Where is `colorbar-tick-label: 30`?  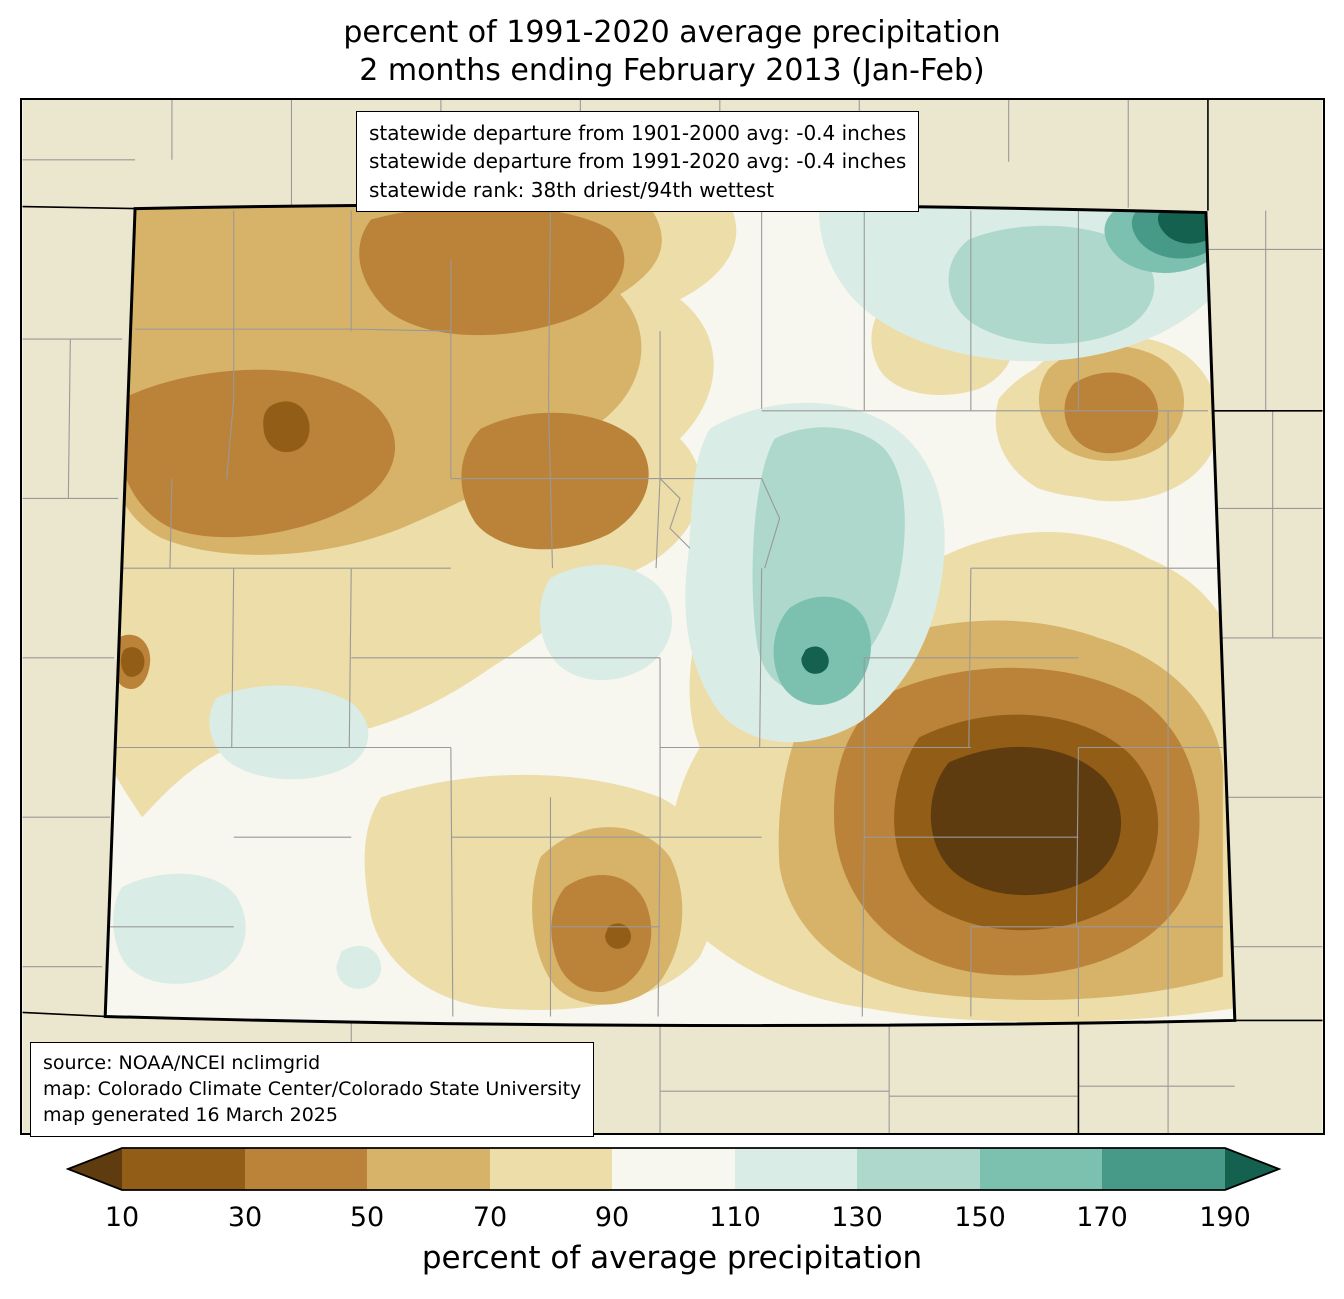
colorbar-tick-label: 30 is located at coordinates (245, 1217).